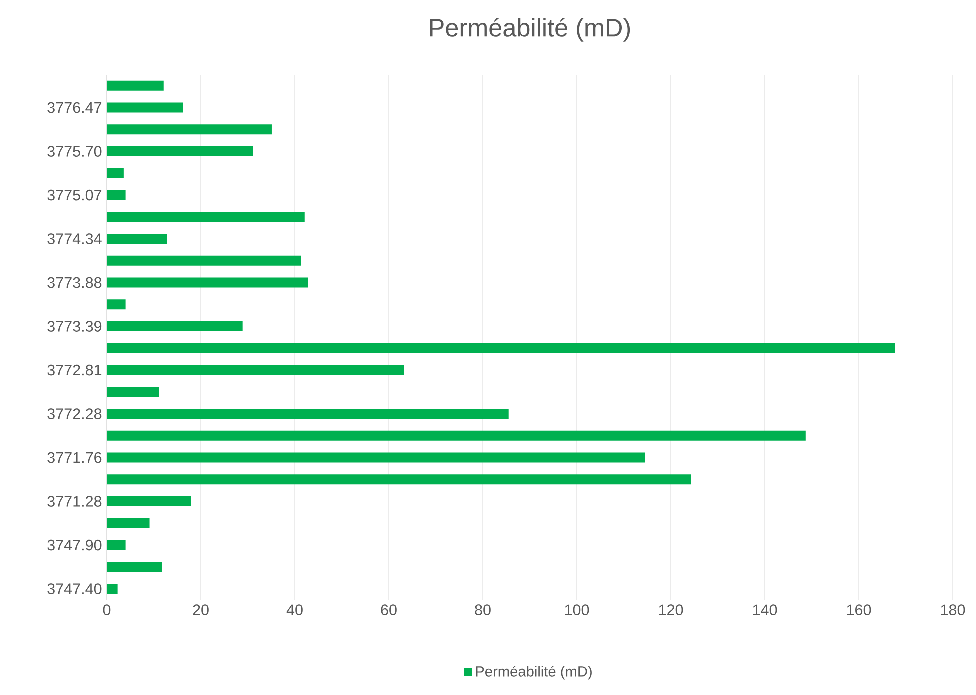 The image size is (976, 695). Describe the element at coordinates (577, 610) in the screenshot. I see `x-tick-label: 100` at that location.